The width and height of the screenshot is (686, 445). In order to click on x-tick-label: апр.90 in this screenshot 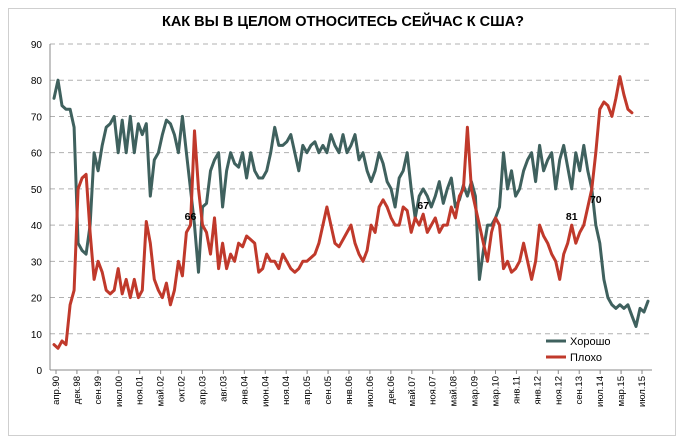, I will do `click(56, 390)`.